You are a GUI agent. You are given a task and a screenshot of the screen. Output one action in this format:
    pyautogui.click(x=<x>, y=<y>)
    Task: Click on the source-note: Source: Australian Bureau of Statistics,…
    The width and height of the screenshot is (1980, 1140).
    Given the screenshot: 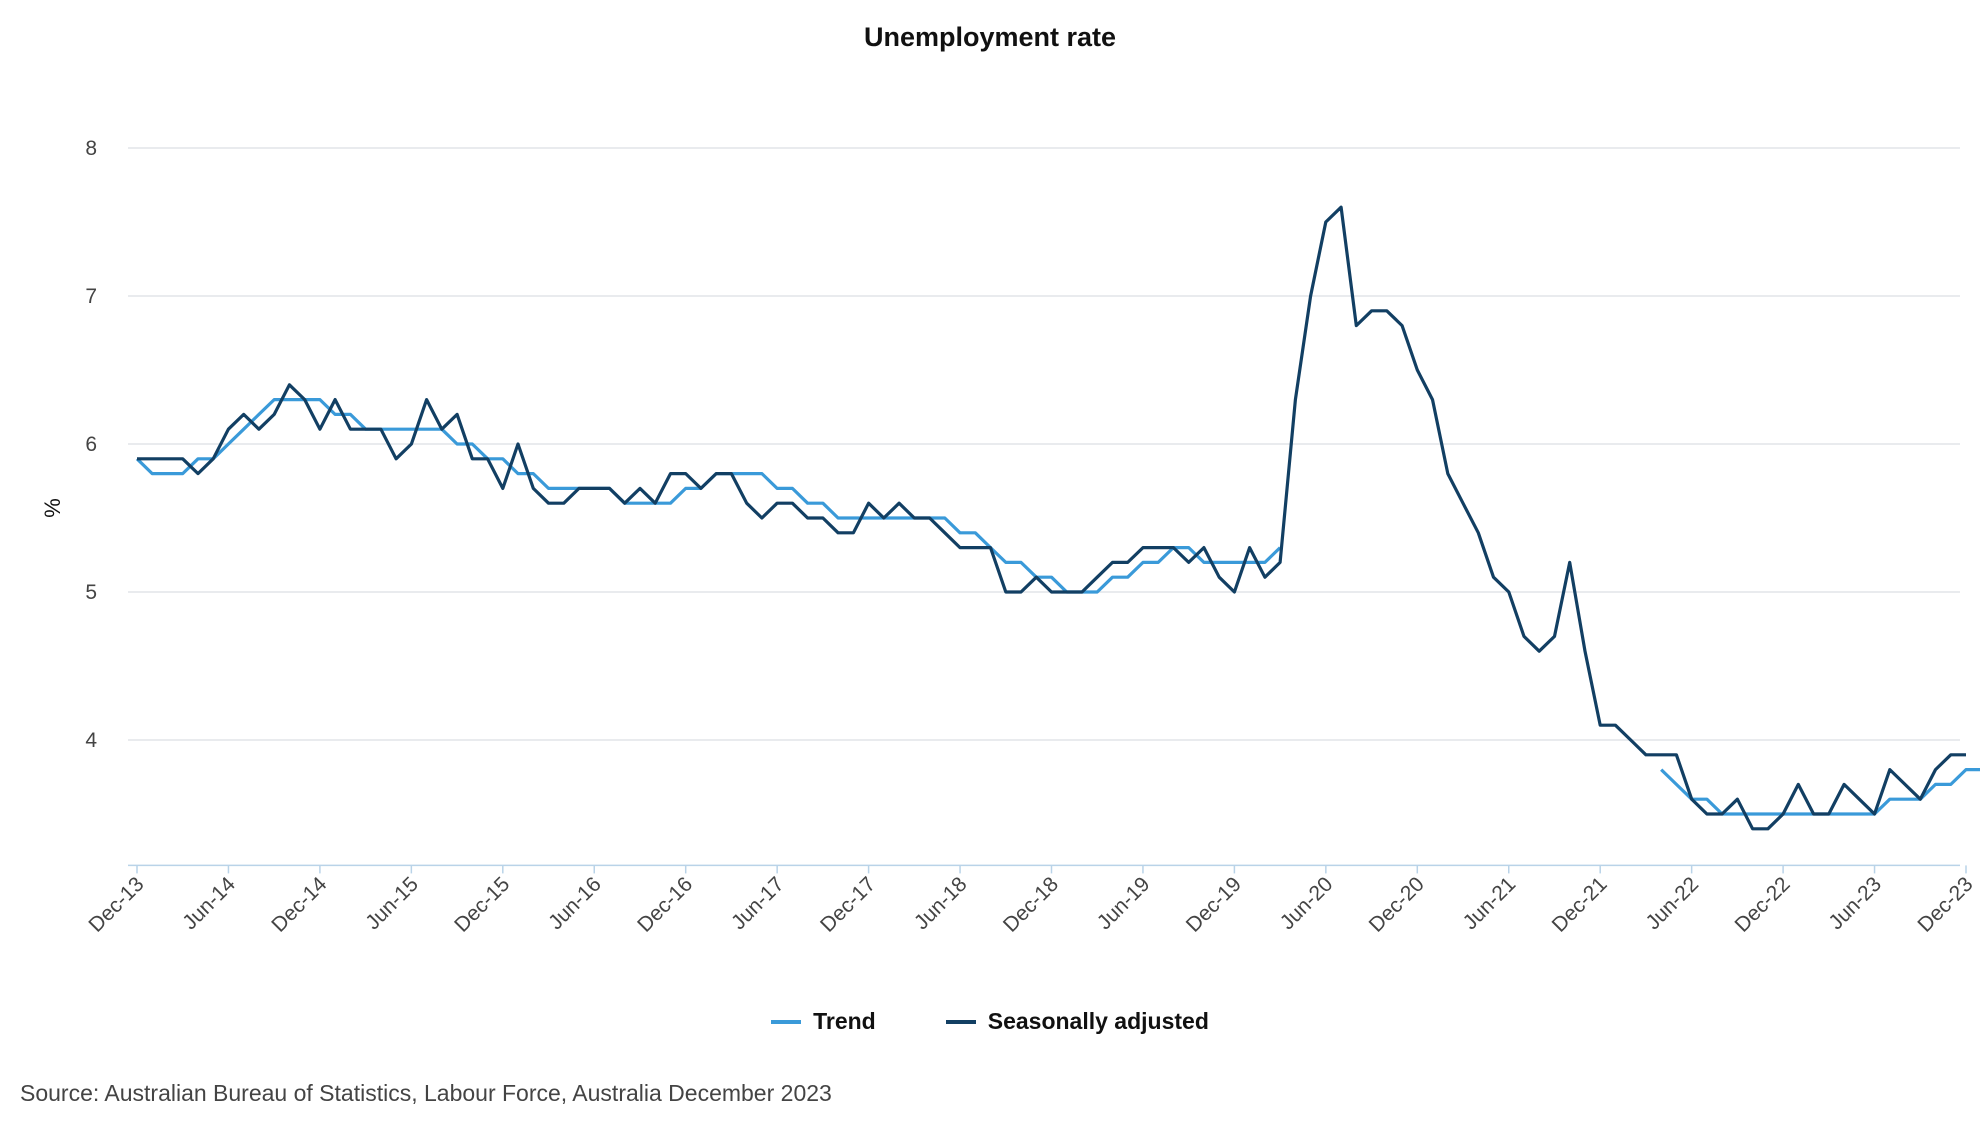 What is the action you would take?
    pyautogui.click(x=426, y=1093)
    